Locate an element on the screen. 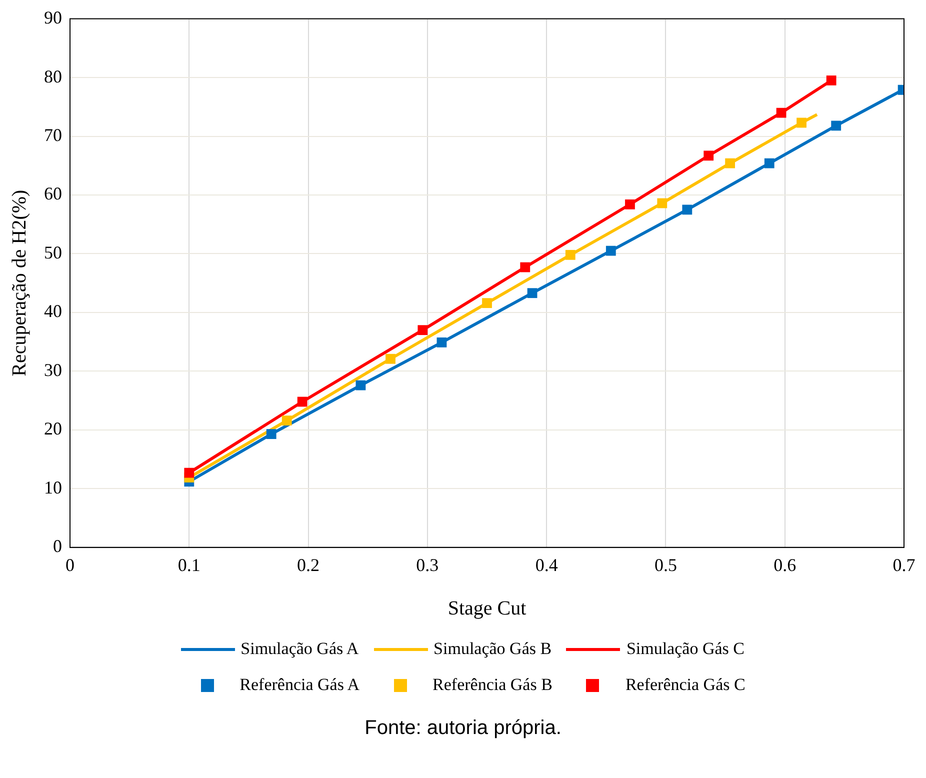 The image size is (926, 778). x-tick-label: 0.6 is located at coordinates (785, 564).